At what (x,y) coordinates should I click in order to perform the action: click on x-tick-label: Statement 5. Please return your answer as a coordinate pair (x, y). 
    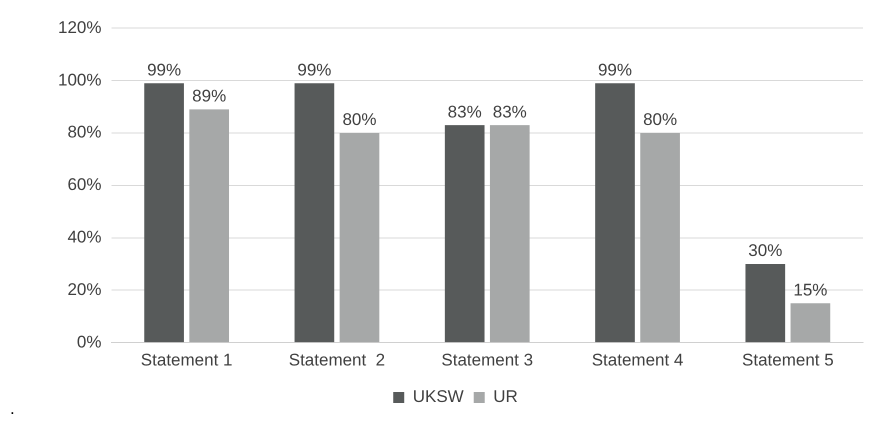
    Looking at the image, I should click on (788, 360).